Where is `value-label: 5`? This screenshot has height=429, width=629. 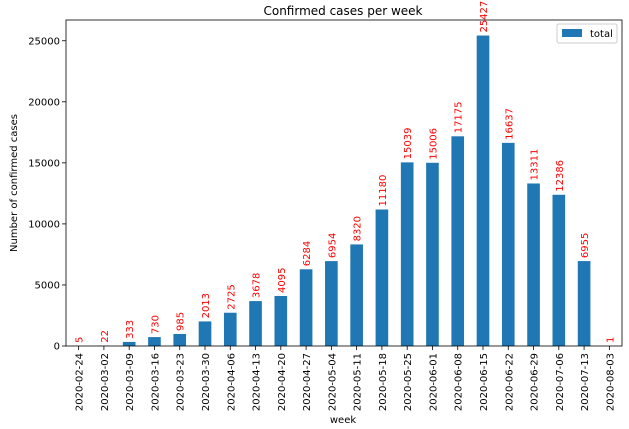
value-label: 5 is located at coordinates (80, 340).